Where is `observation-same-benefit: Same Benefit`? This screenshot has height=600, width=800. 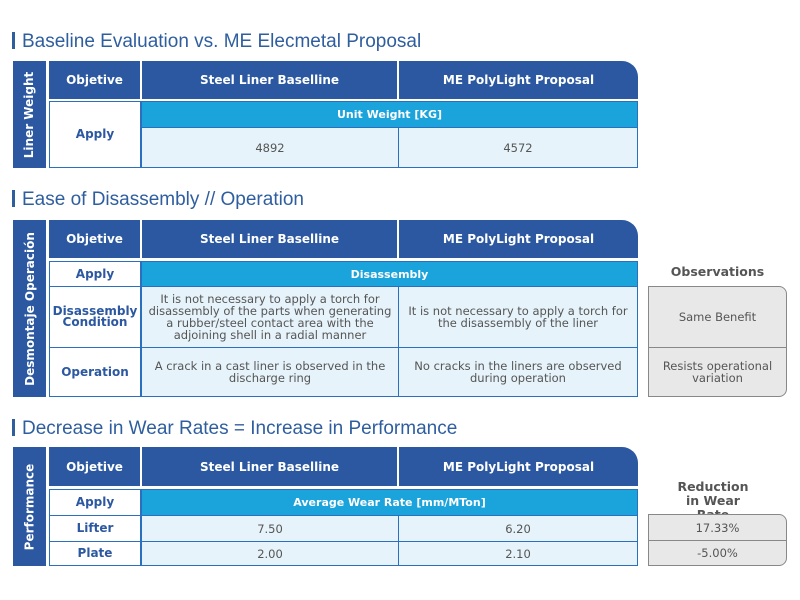 observation-same-benefit: Same Benefit is located at coordinates (717, 317).